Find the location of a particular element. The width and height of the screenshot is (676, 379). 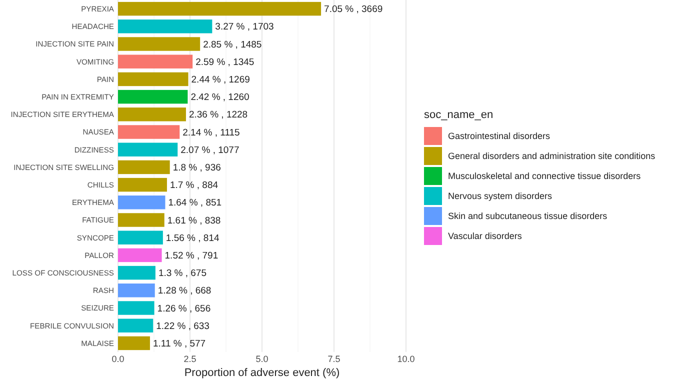

data-label: 7.05 % , 3669 is located at coordinates (353, 10).